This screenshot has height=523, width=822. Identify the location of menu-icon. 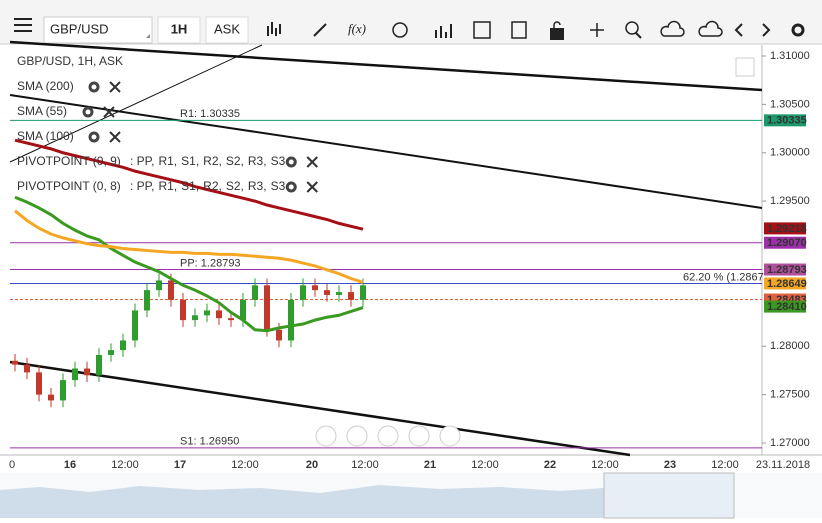
(23, 25).